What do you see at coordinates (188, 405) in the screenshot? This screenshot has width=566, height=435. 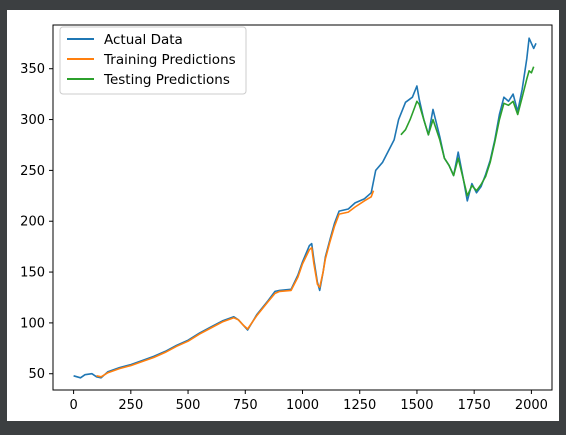 I see `x-tick-label: 500` at bounding box center [188, 405].